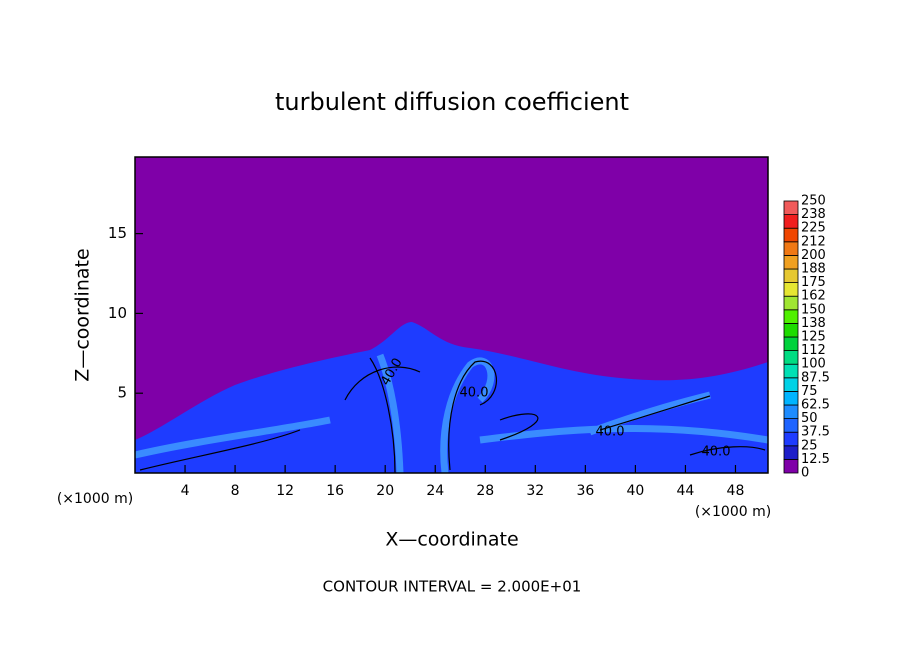  Describe the element at coordinates (185, 491) in the screenshot. I see `x-tick-label: 4` at that location.